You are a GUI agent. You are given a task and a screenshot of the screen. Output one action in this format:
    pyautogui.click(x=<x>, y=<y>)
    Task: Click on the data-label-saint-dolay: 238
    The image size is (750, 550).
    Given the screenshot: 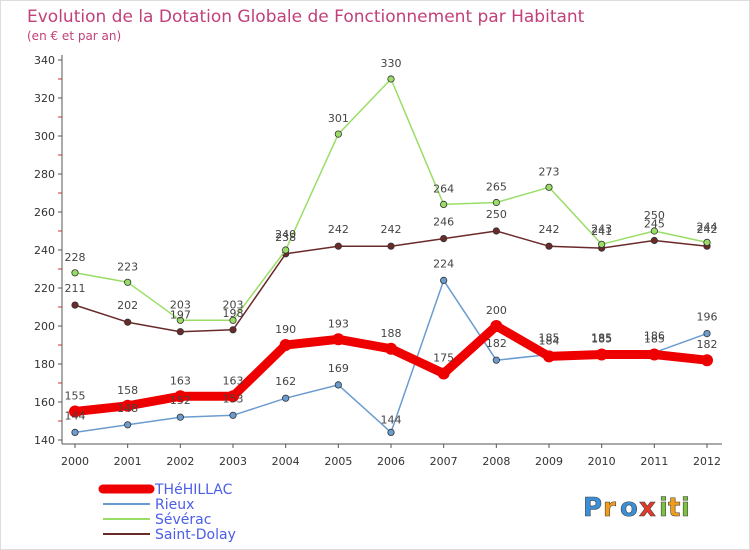 What is the action you would take?
    pyautogui.click(x=285, y=237)
    